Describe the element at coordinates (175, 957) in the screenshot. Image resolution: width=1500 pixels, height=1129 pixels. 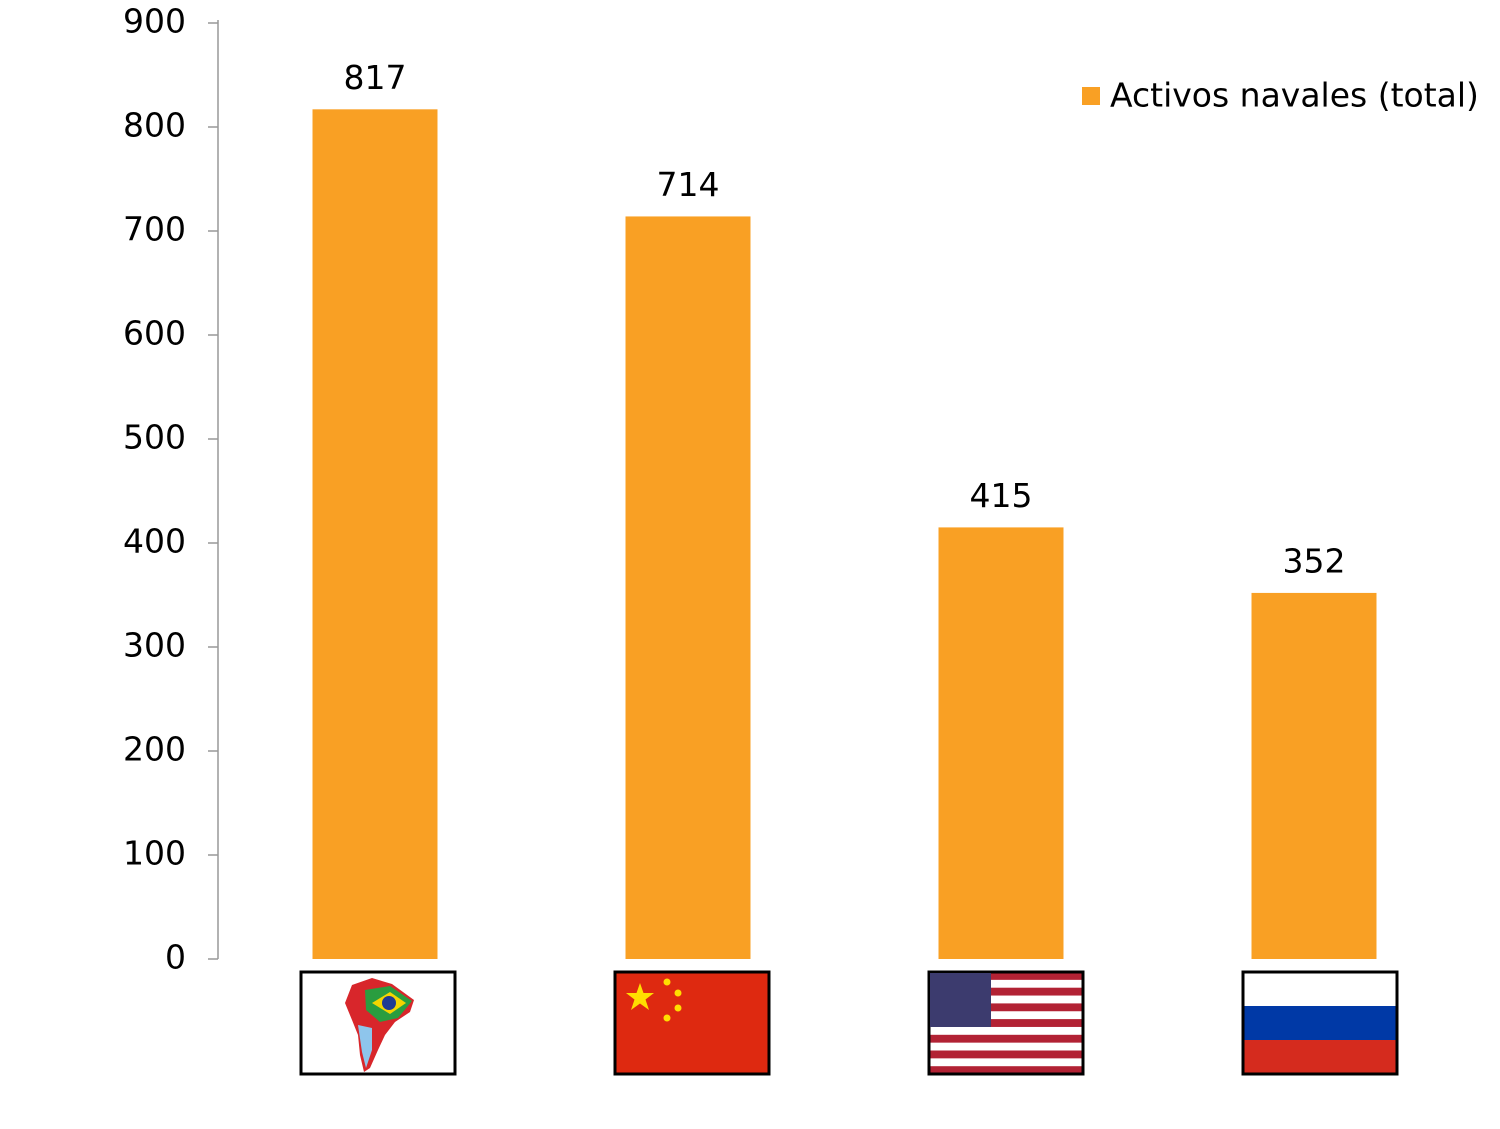
I see `y-tick-label: 0` at that location.